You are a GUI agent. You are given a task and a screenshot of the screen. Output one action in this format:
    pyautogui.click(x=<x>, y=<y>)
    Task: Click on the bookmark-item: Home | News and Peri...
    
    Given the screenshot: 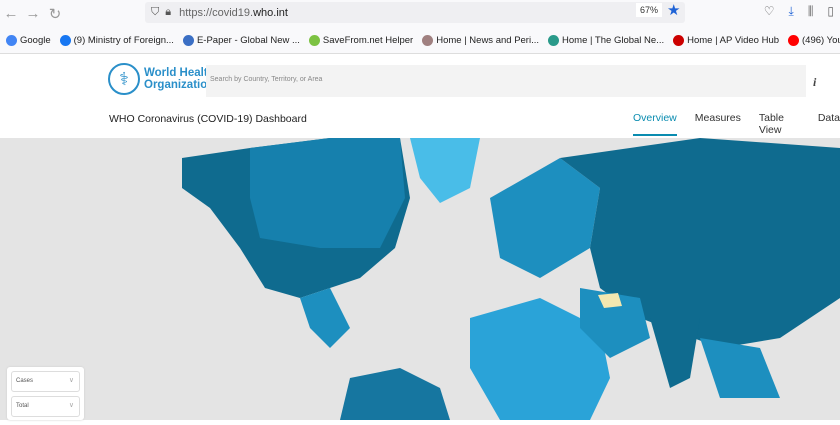 What is the action you would take?
    pyautogui.click(x=481, y=40)
    